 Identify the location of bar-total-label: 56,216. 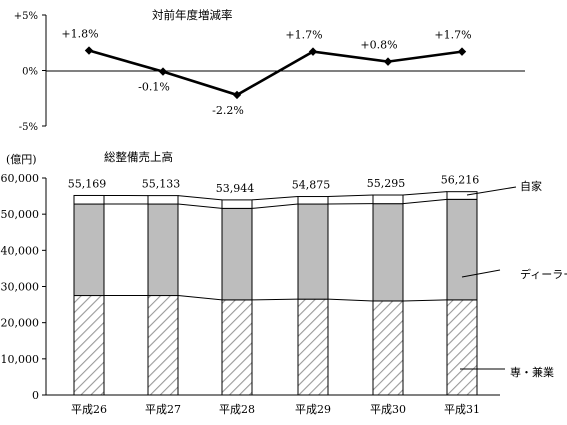
(460, 180).